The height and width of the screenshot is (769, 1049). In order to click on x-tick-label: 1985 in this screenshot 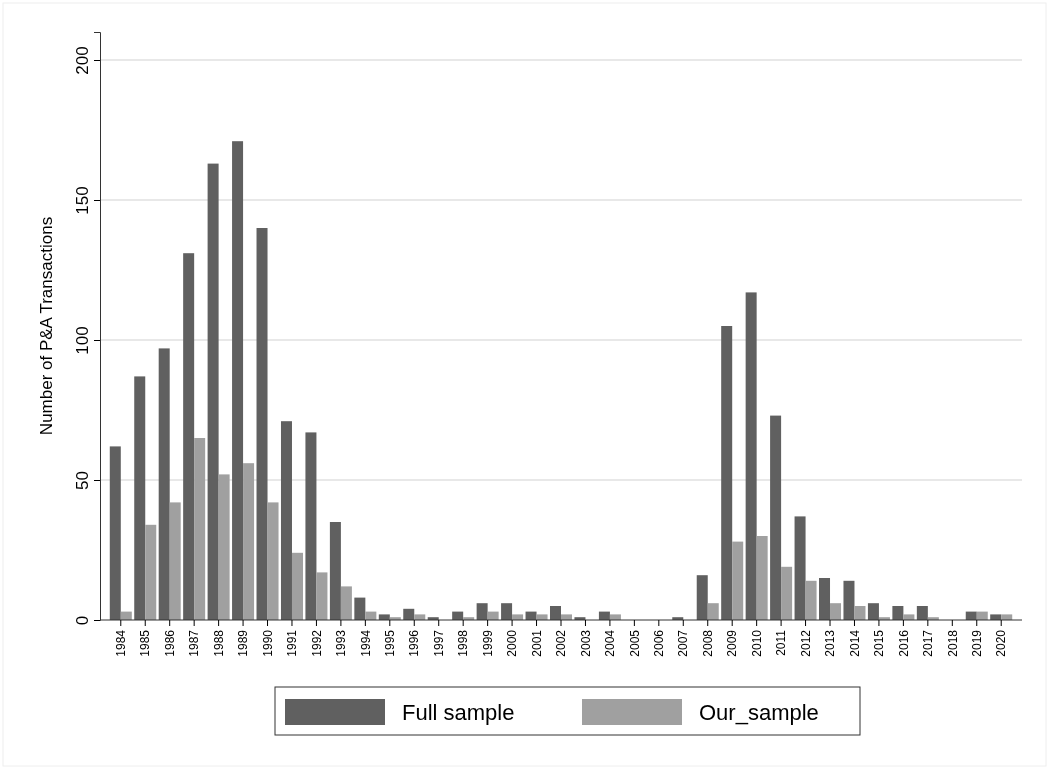, I will do `click(145, 643)`.